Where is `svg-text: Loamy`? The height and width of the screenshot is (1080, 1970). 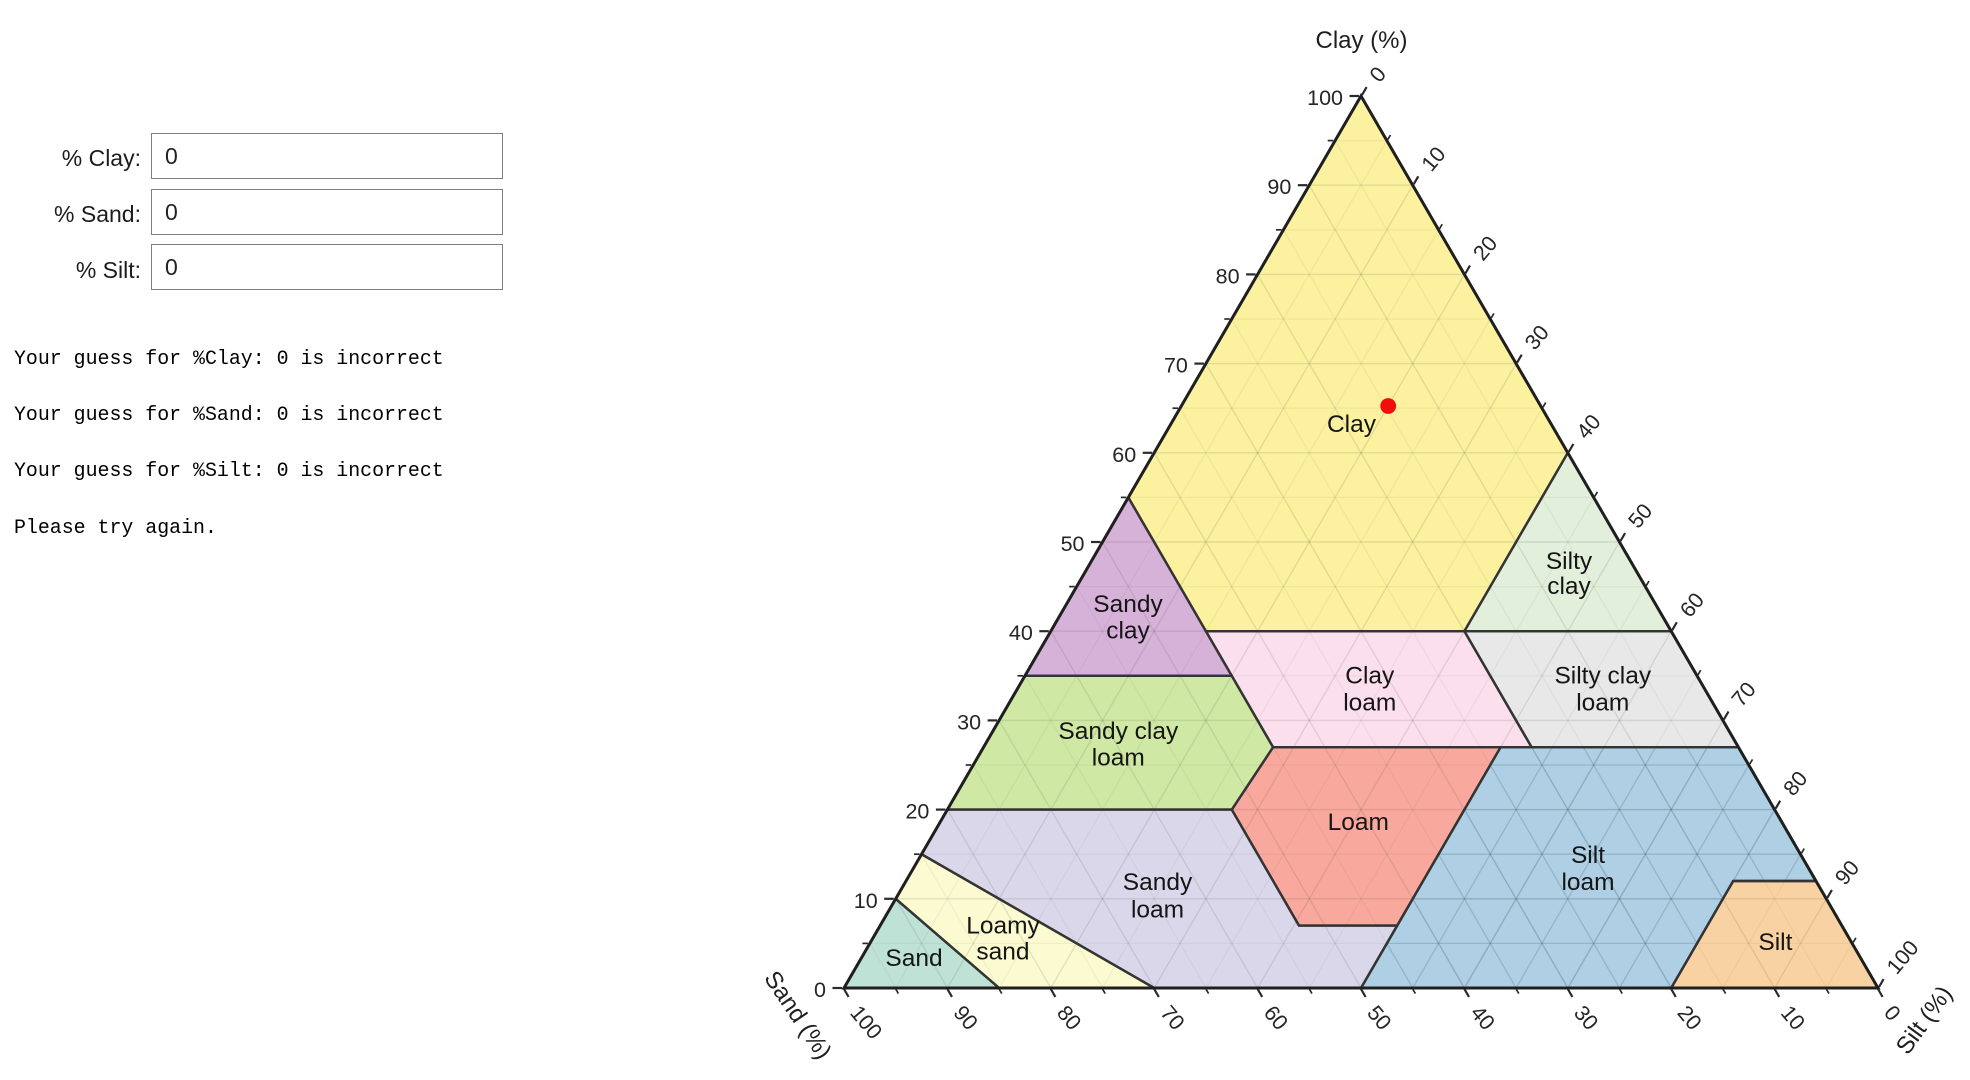 svg-text: Loamy is located at coordinates (1003, 926).